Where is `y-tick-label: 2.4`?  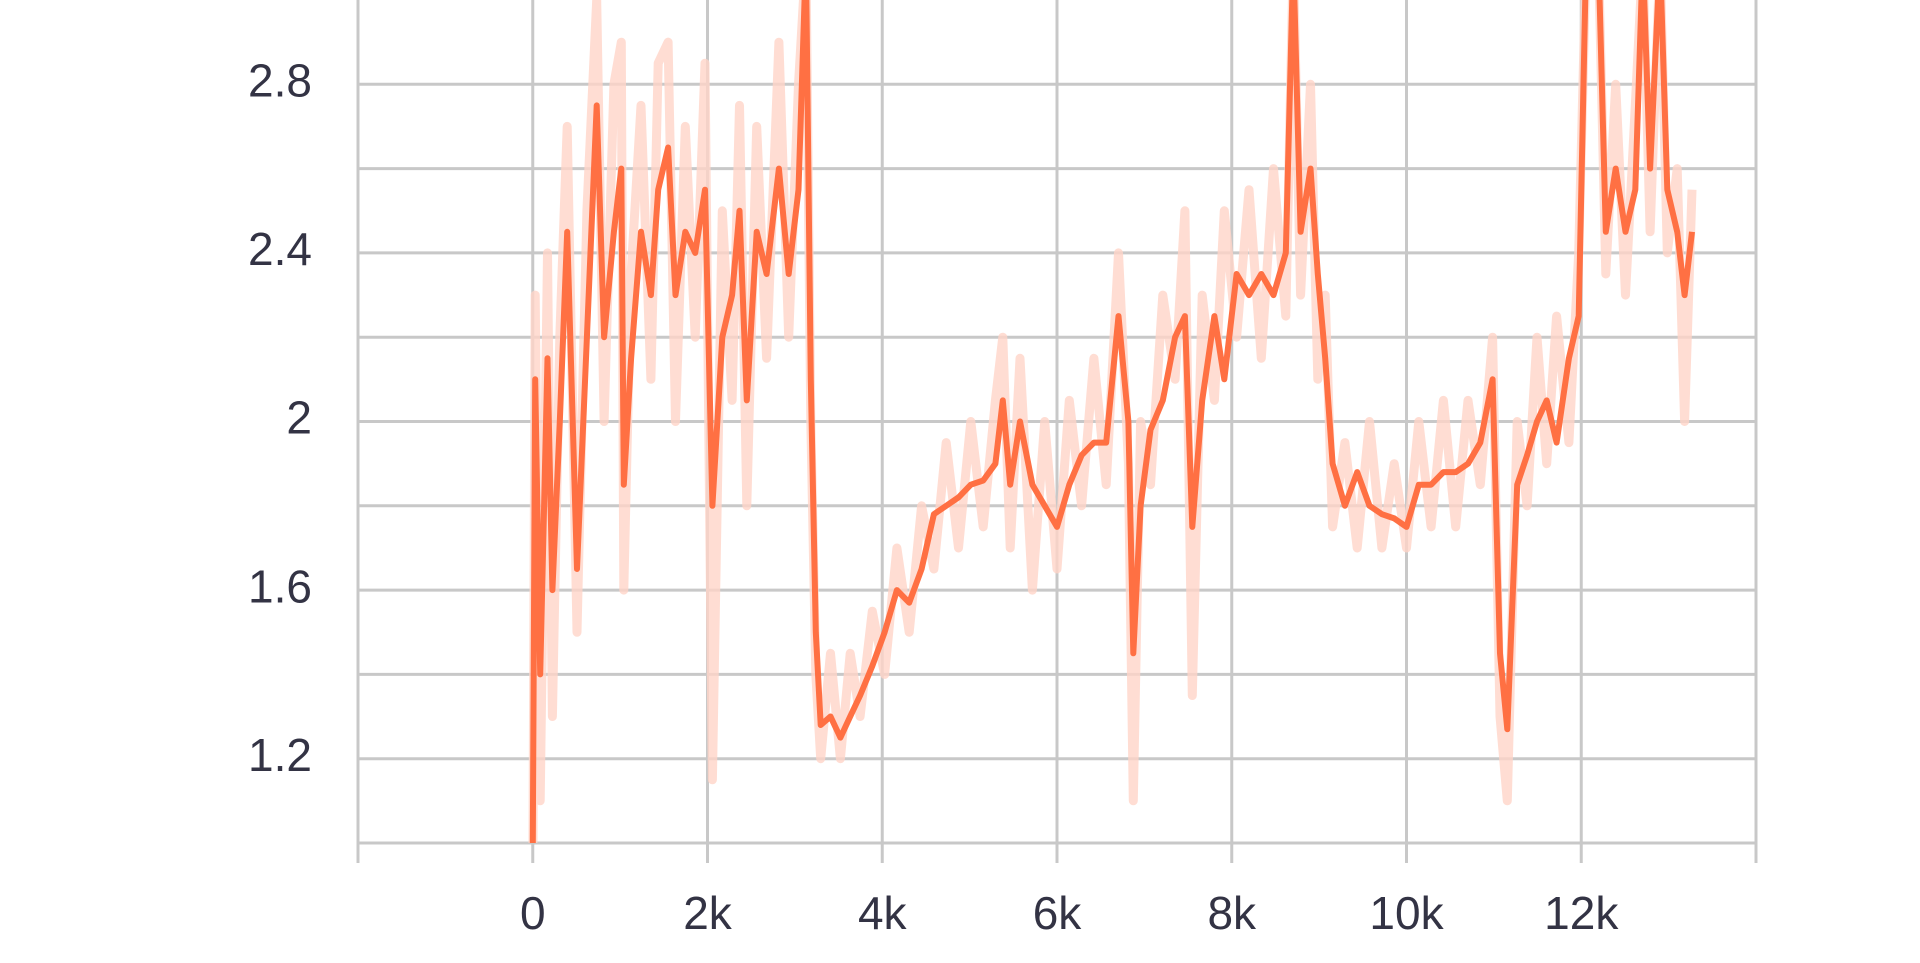
y-tick-label: 2.4 is located at coordinates (280, 249).